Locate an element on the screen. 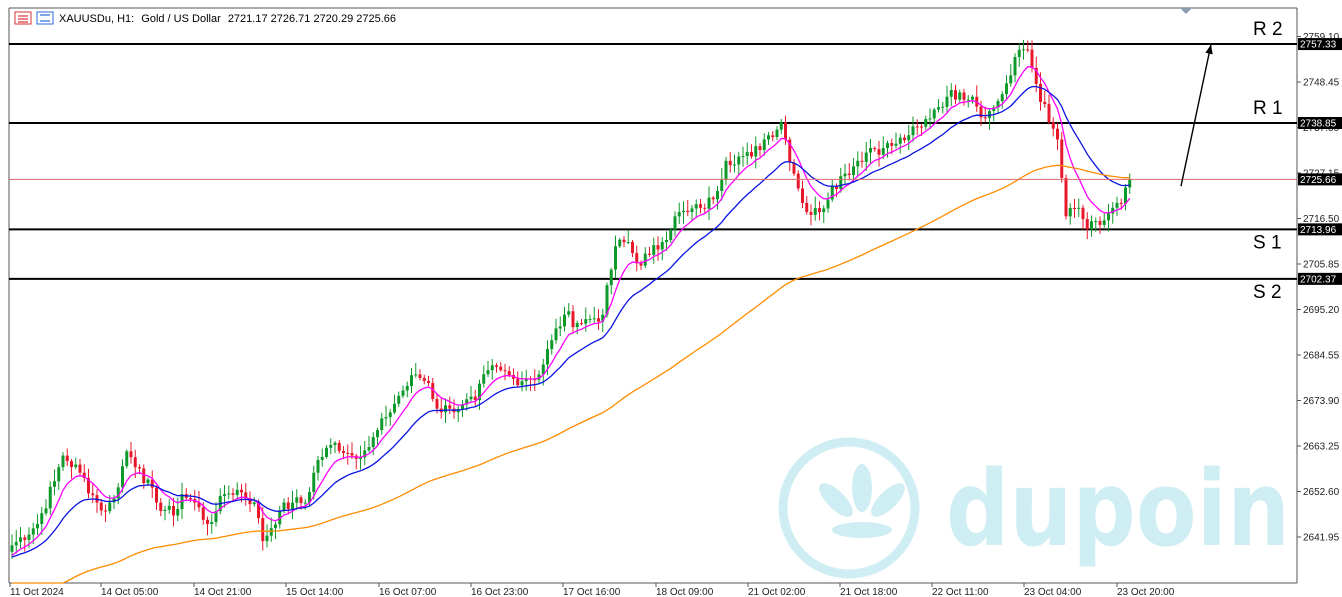 This screenshot has width=1342, height=597. x-tick-label: 17 Oct 16:00 is located at coordinates (592, 592).